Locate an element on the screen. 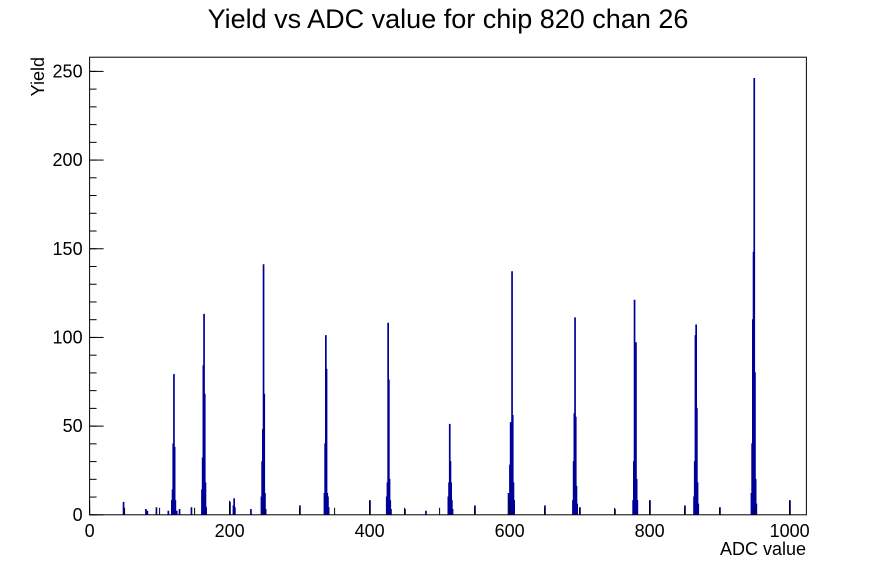  y-tick-label: 150 is located at coordinates (68, 249).